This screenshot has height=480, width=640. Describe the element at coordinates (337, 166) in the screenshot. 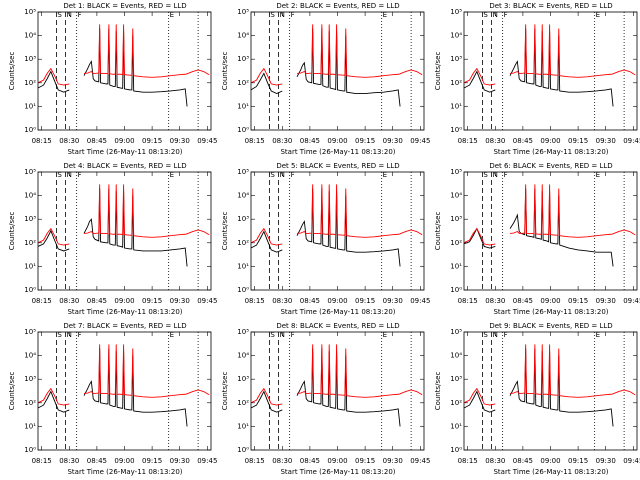

I see `chart-title: Det 5: BLACK = Events, RED = LLD` at that location.